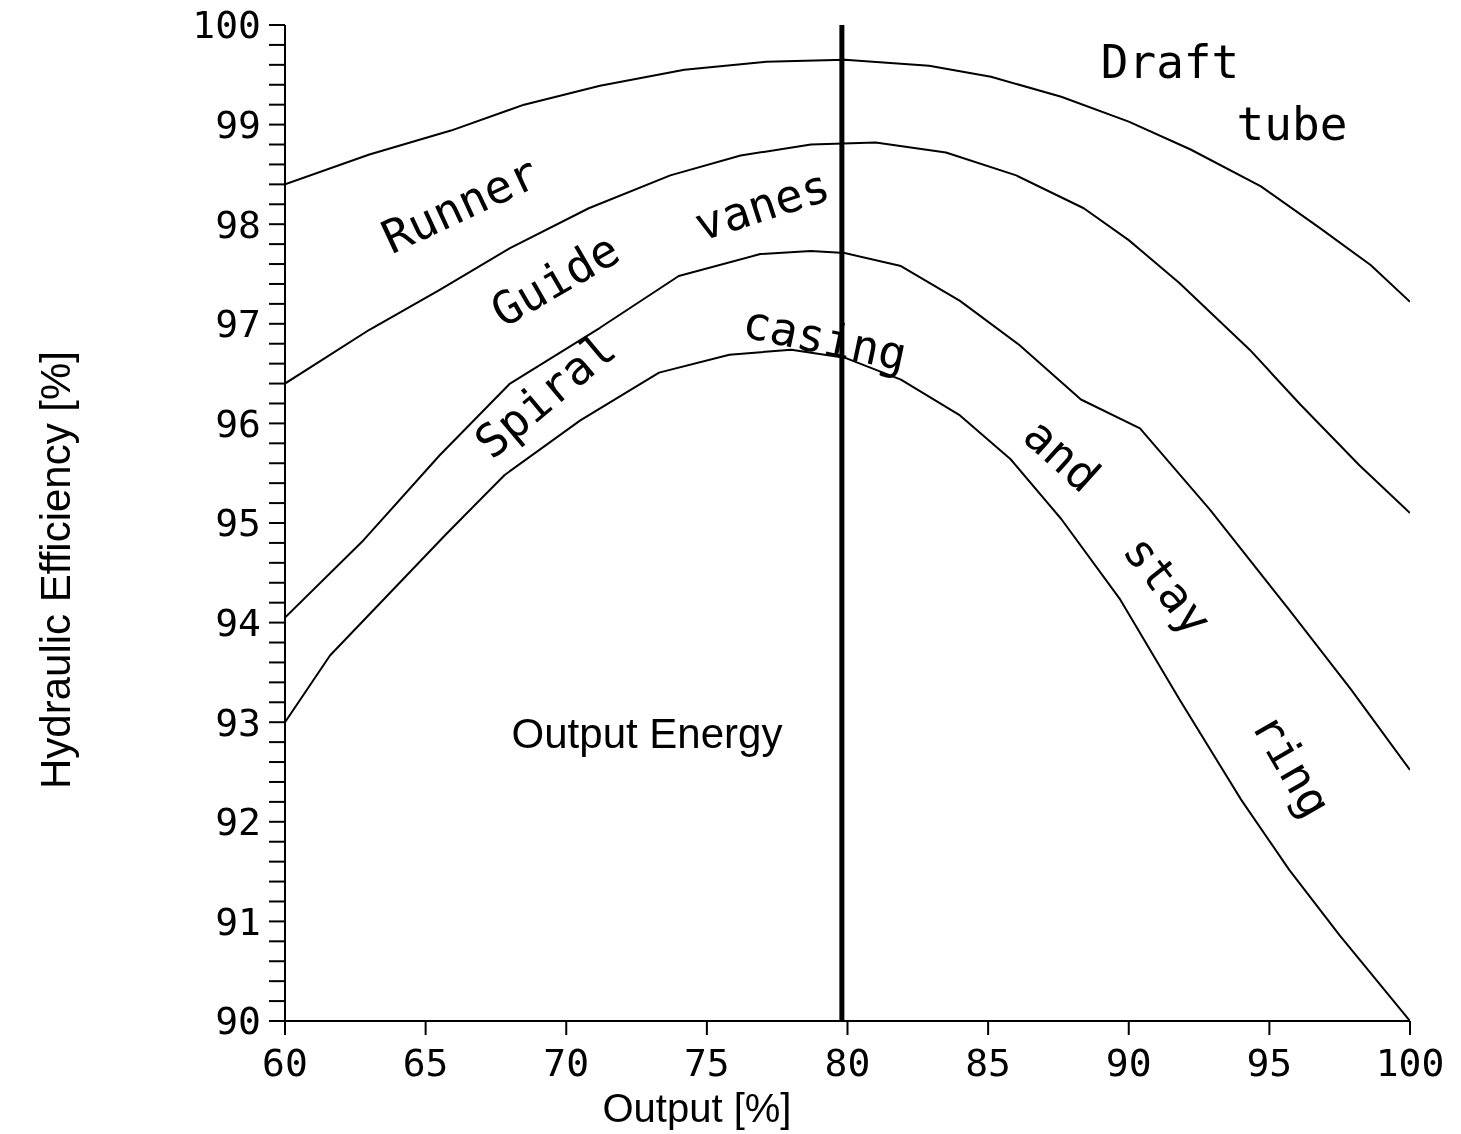  What do you see at coordinates (697, 1108) in the screenshot?
I see `x-axis-title: Output [%]` at bounding box center [697, 1108].